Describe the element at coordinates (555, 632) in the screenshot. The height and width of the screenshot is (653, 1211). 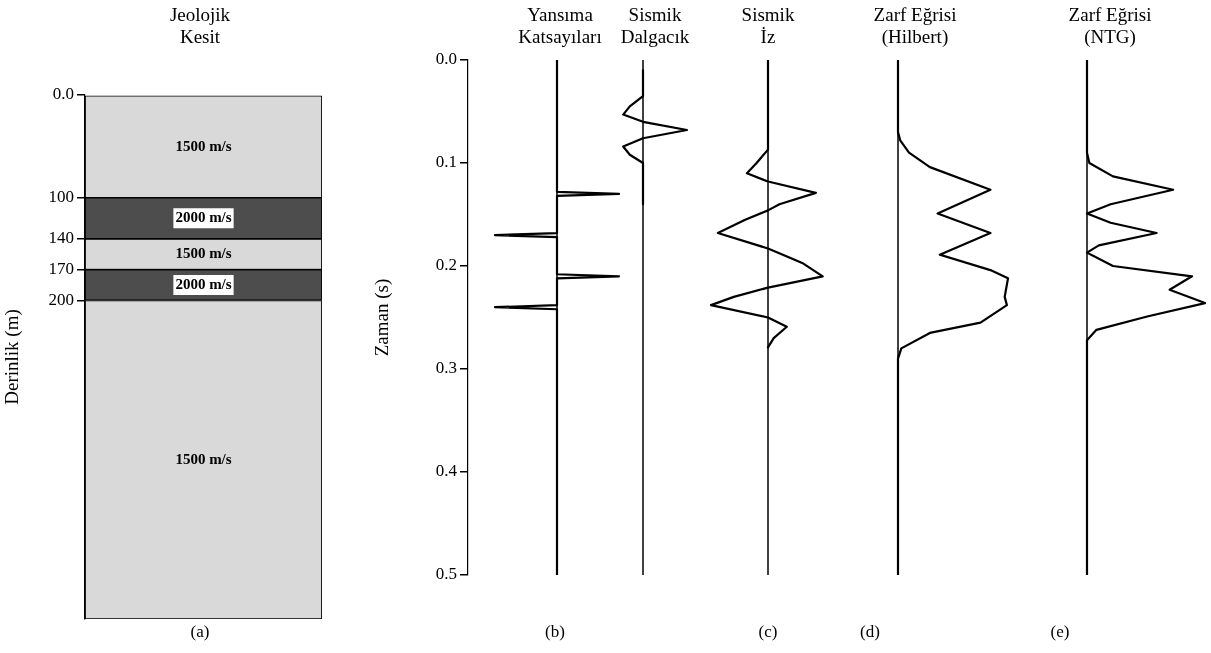
I see `text: (b)` at that location.